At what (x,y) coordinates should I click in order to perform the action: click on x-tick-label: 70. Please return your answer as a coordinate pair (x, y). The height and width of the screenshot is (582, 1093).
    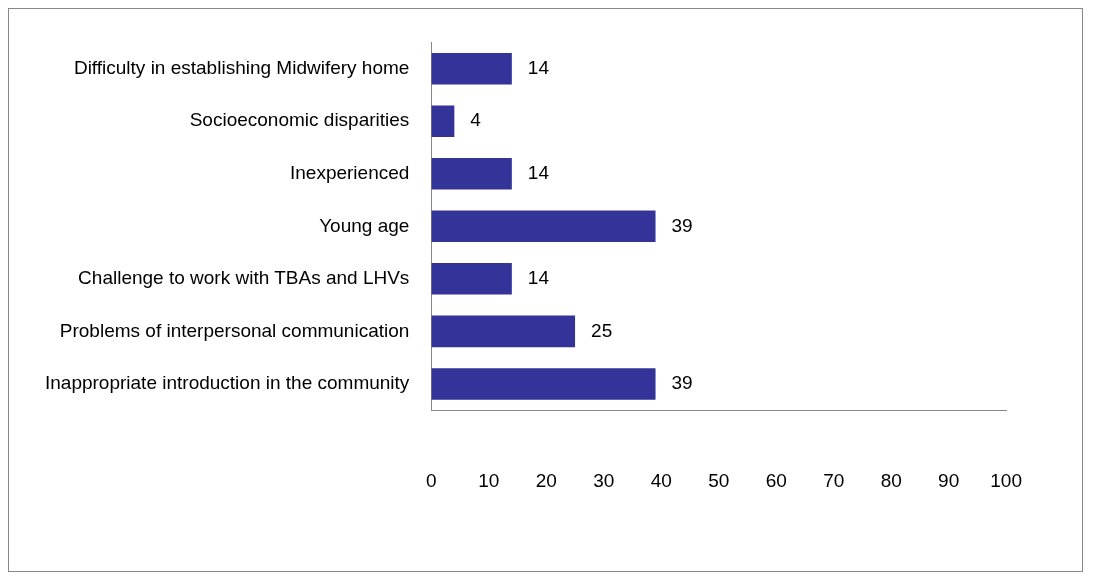
    Looking at the image, I should click on (834, 480).